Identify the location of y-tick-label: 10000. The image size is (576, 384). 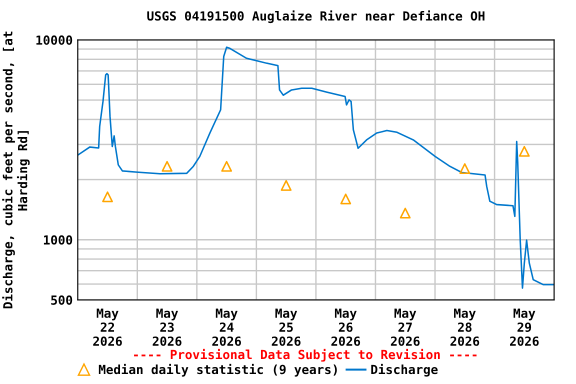
(54, 40).